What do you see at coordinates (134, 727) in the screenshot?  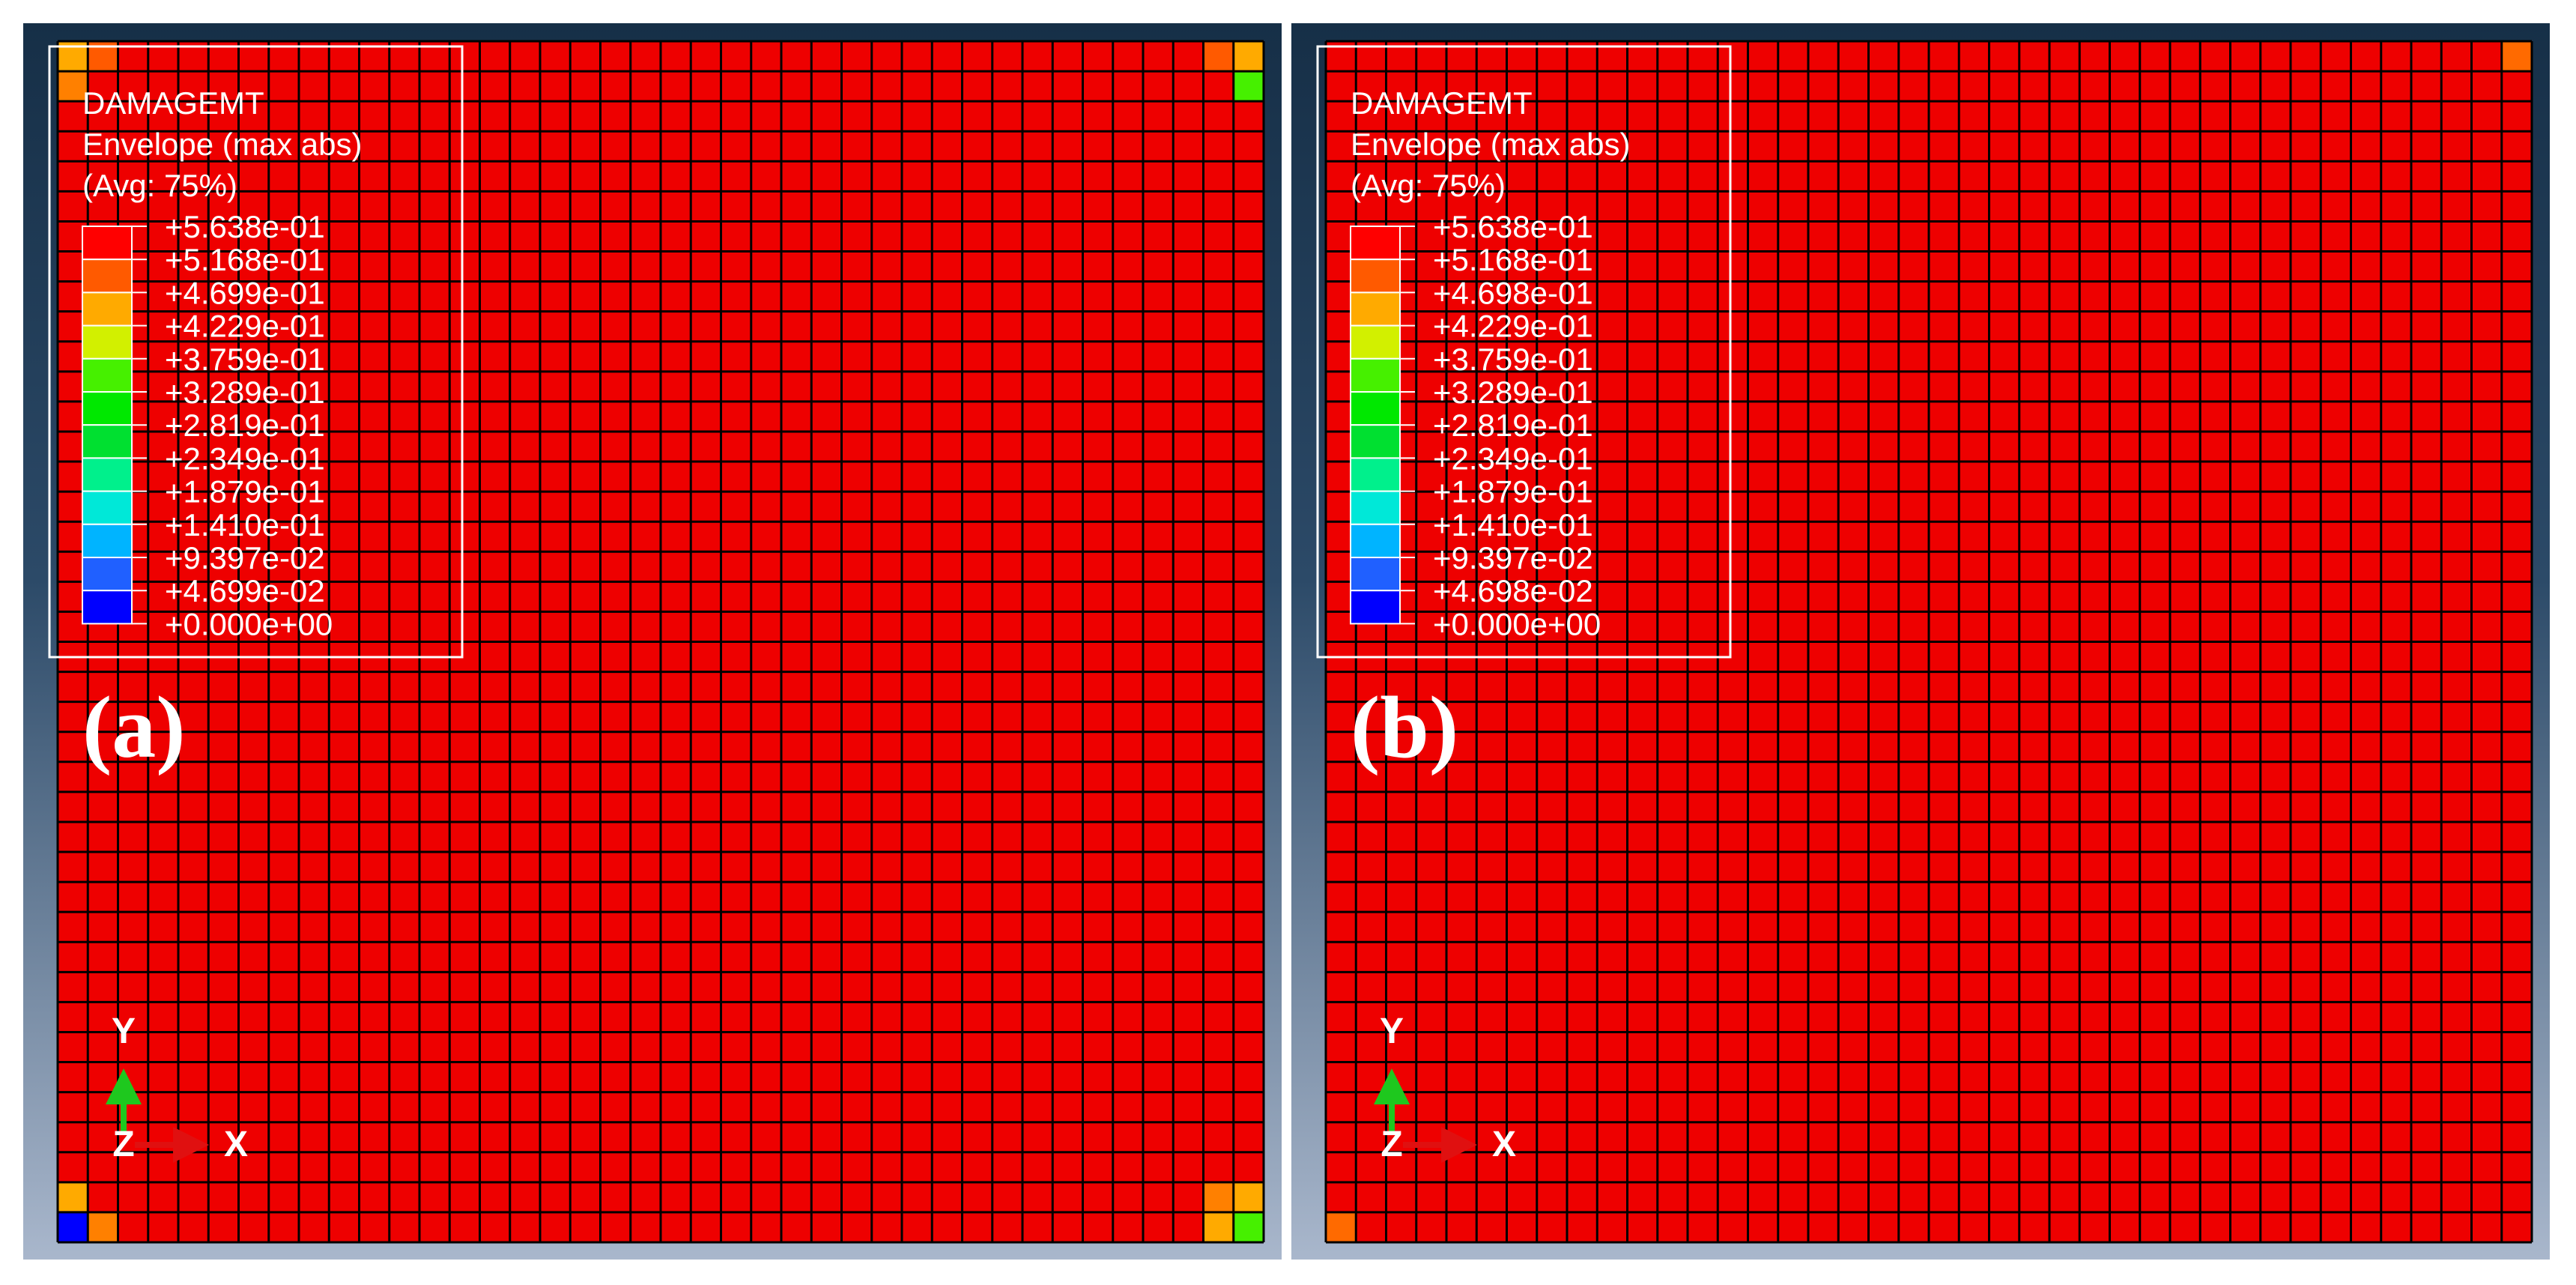 I see `panel-label: (a)` at bounding box center [134, 727].